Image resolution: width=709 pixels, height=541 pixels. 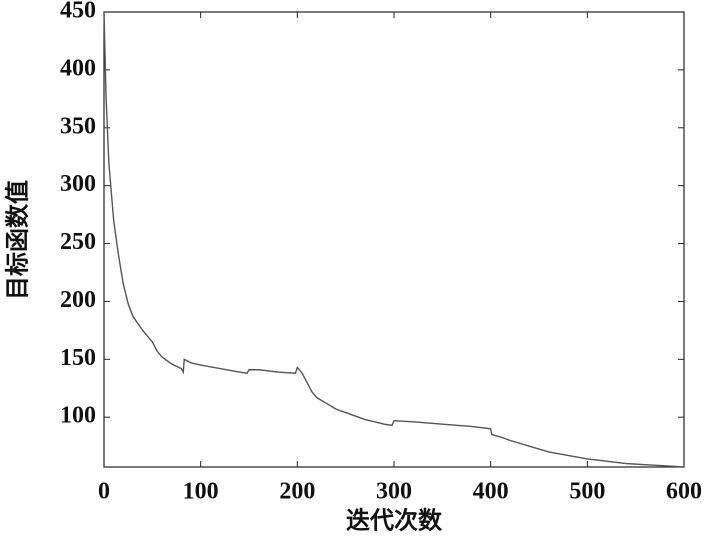 I want to click on x-tick-label: 400, so click(x=491, y=492).